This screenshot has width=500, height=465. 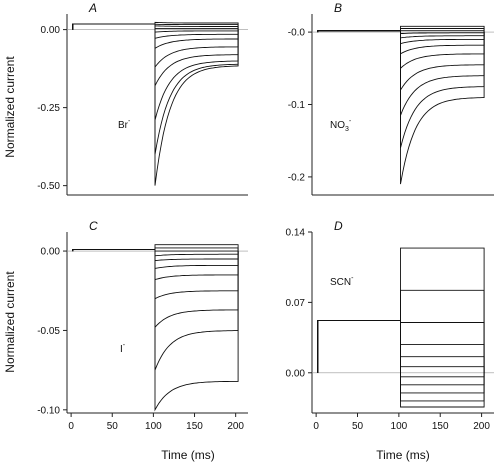 What do you see at coordinates (341, 125) in the screenshot?
I see `ion-label-b: NO3-` at bounding box center [341, 125].